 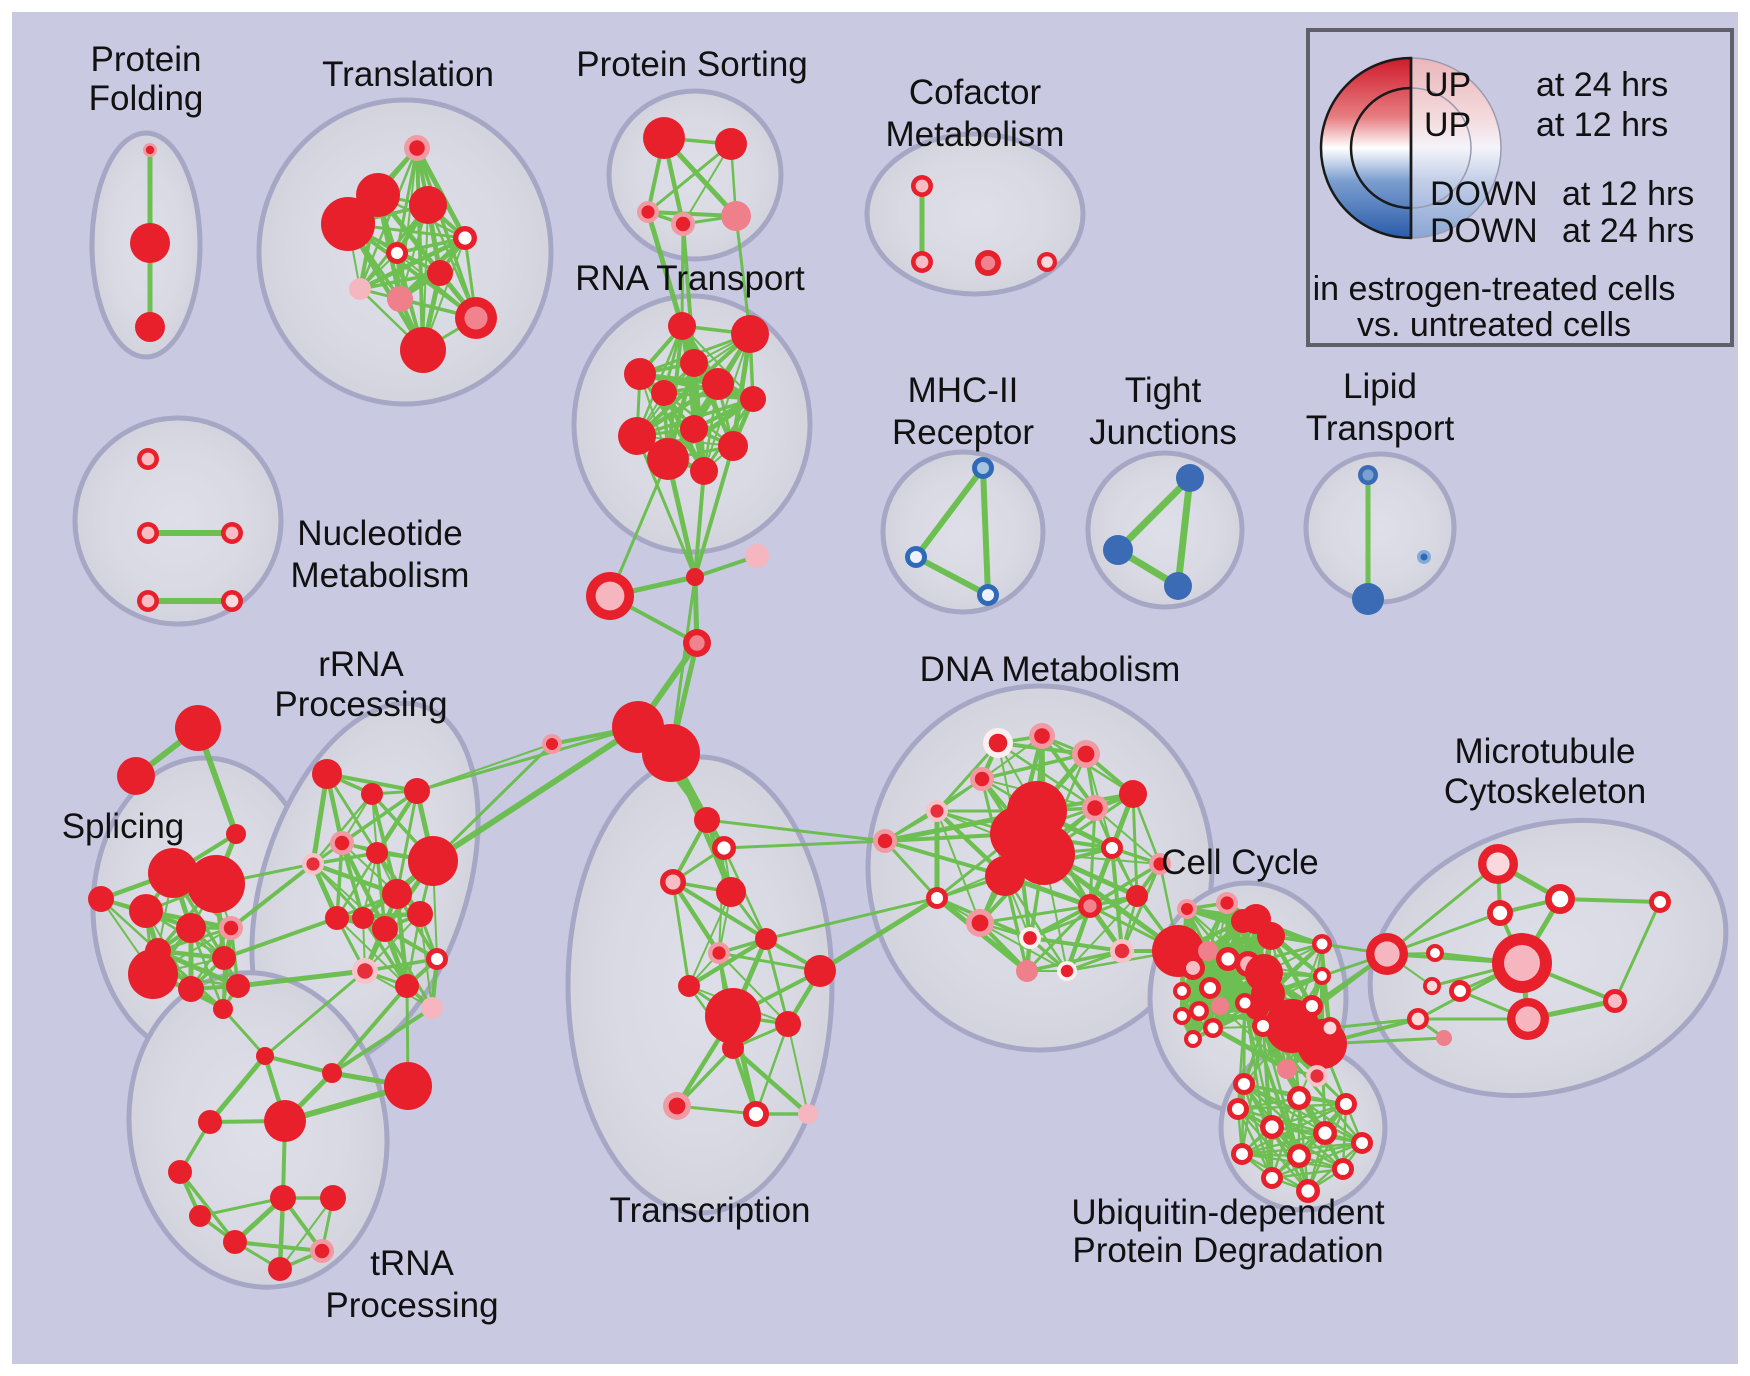 What do you see at coordinates (1050, 669) in the screenshot?
I see `cluster-label-dn-line0: DNA Metabolism` at bounding box center [1050, 669].